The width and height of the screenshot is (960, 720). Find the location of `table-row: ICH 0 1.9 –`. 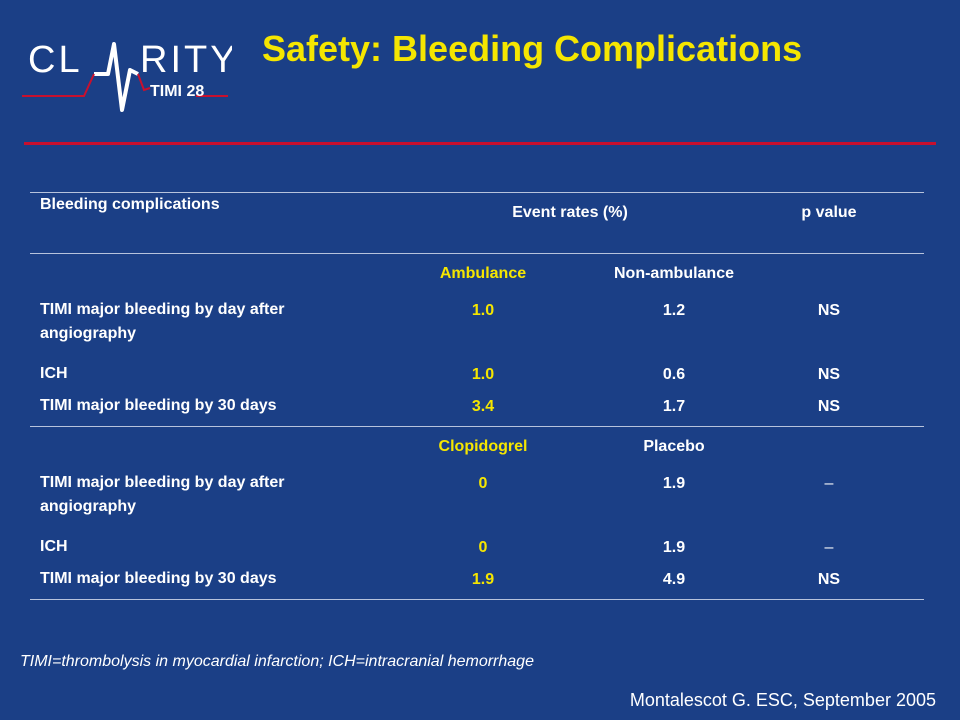

table-row: ICH 0 1.9 – is located at coordinates (477, 551).